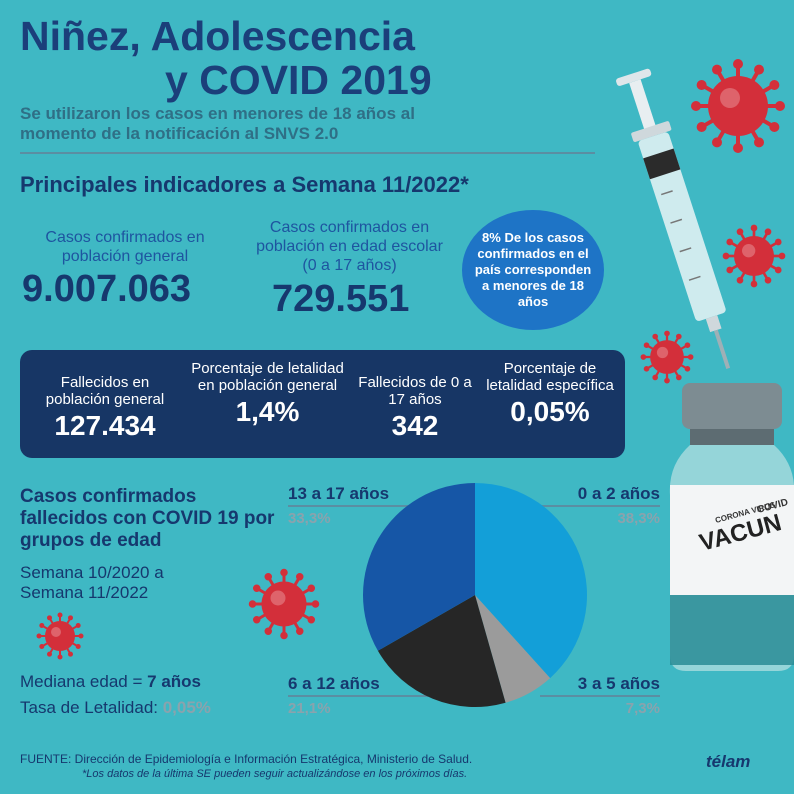 This screenshot has height=794, width=794. I want to click on age-group-pie-chart, so click(475, 595).